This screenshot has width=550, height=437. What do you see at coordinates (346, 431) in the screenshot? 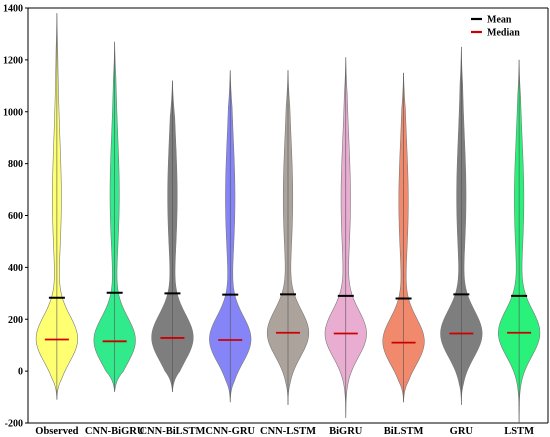
I see `x-tick-label: BiGRU` at bounding box center [346, 431].